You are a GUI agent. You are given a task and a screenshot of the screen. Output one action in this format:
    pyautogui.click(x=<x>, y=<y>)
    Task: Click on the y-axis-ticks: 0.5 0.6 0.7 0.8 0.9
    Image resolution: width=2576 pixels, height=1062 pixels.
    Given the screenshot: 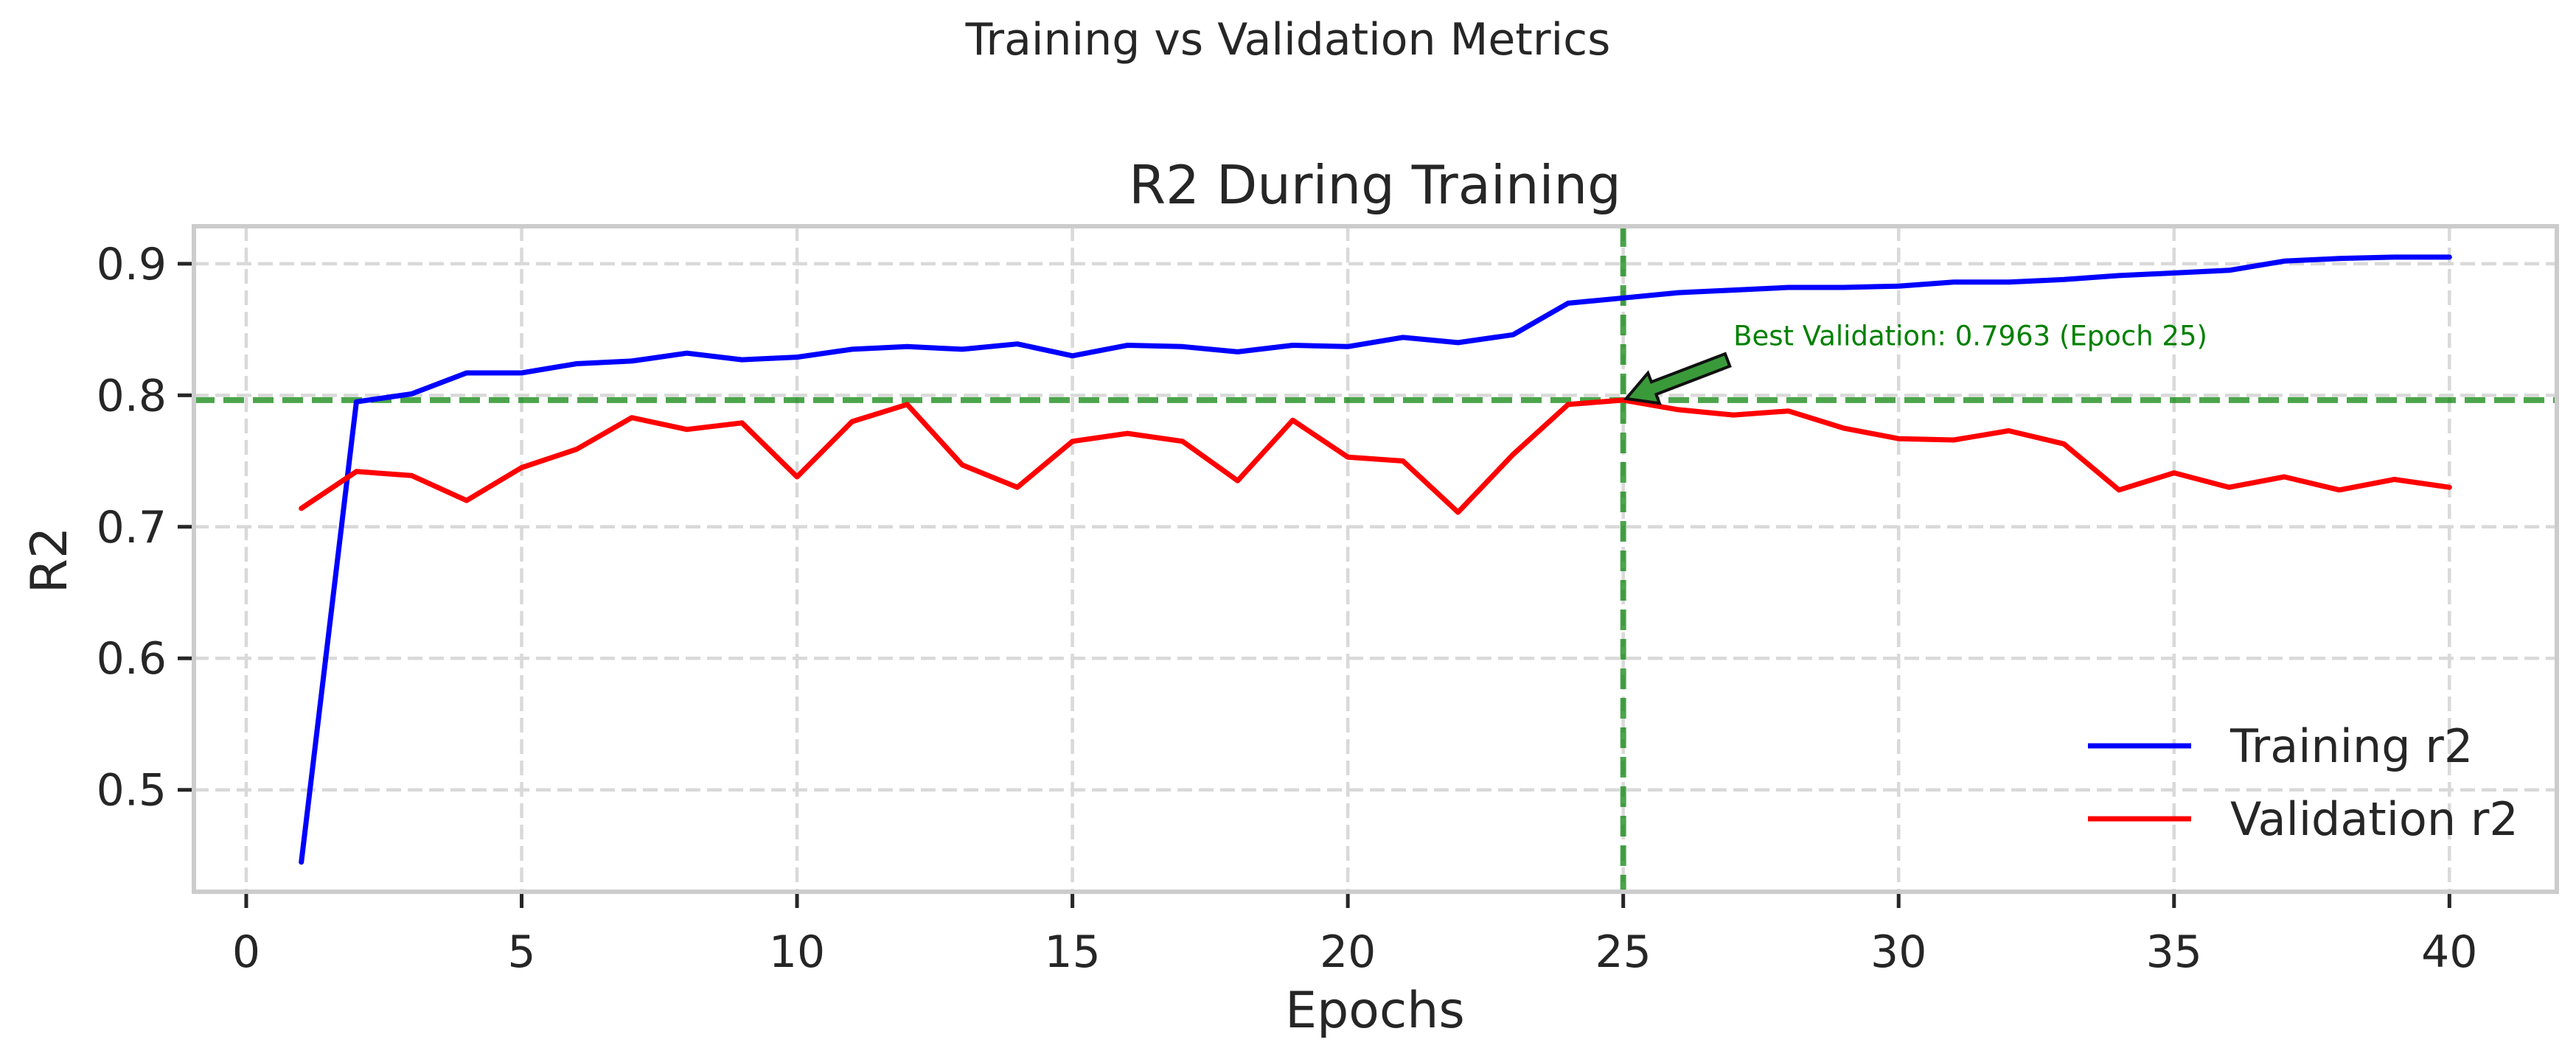 What is the action you would take?
    pyautogui.click(x=145, y=528)
    